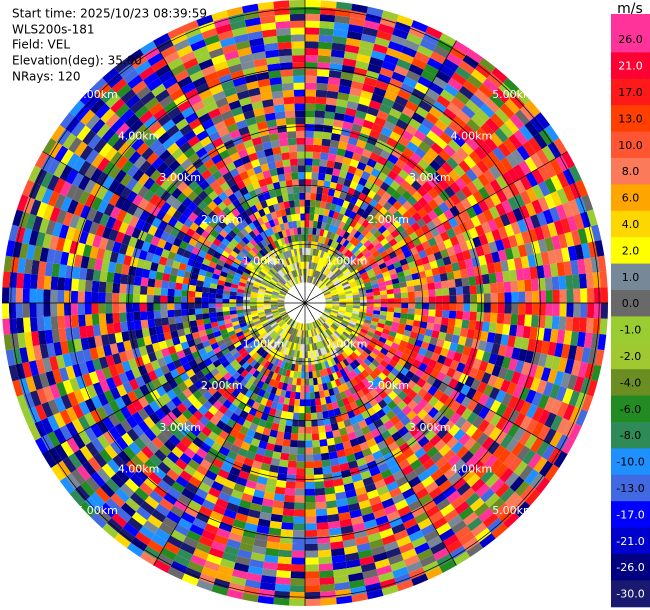 The width and height of the screenshot is (650, 610). What do you see at coordinates (630, 462) in the screenshot?
I see `colorbar-tick-label: -10.0` at bounding box center [630, 462].